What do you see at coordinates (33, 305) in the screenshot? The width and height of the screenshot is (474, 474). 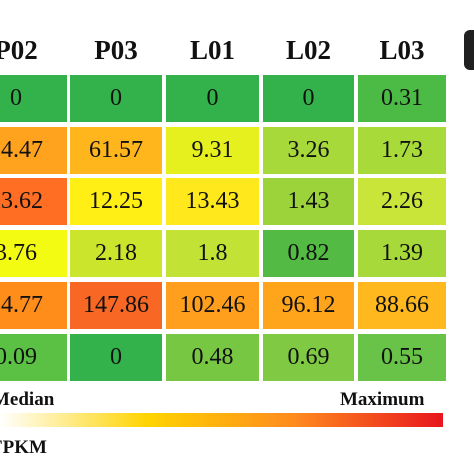 I see `heatmap-cell-r5-p02: 34.77` at bounding box center [33, 305].